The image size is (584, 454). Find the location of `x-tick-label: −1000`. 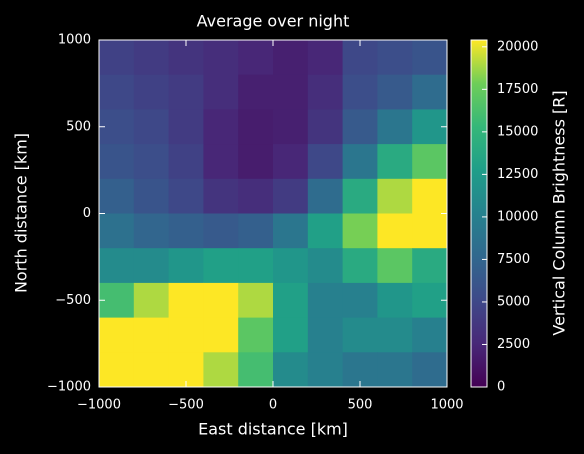

x-tick-label: −1000 is located at coordinates (99, 405).